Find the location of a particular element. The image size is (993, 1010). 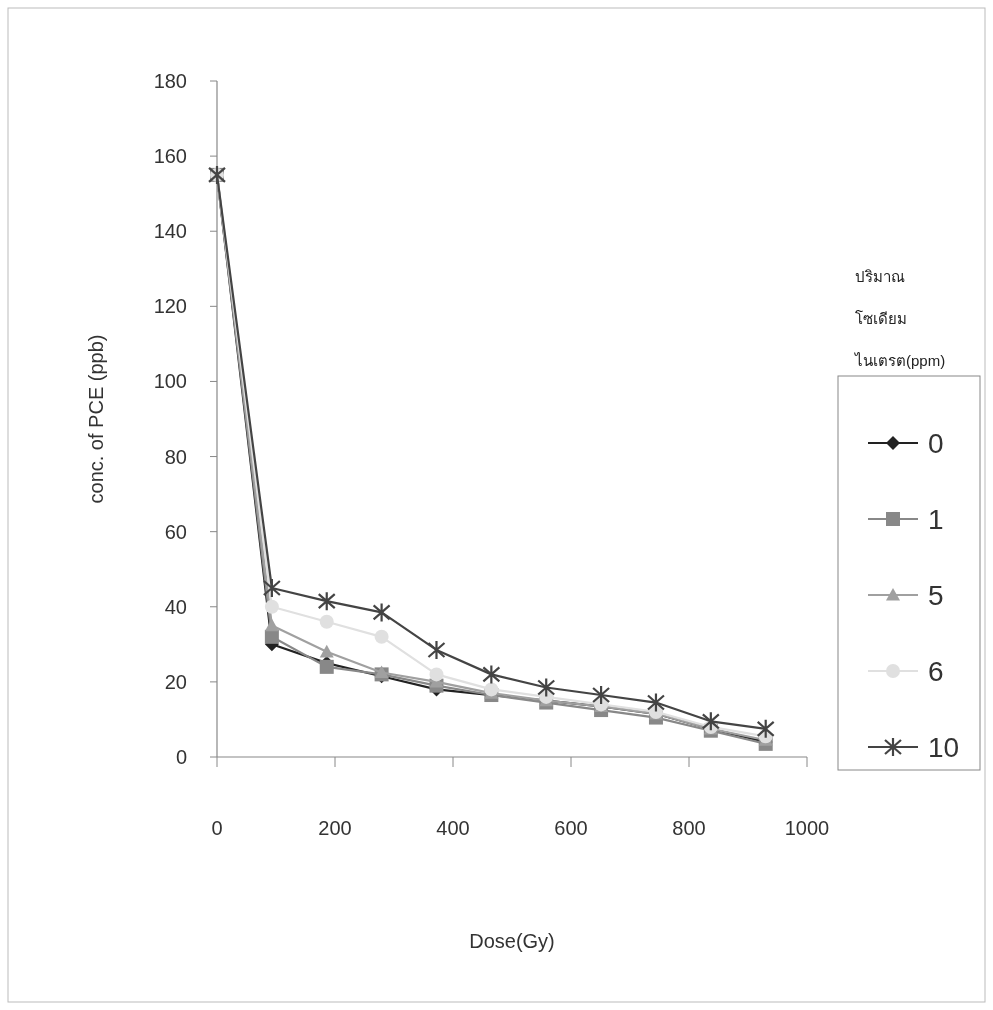

y-tick-label: 100 is located at coordinates (170, 381).